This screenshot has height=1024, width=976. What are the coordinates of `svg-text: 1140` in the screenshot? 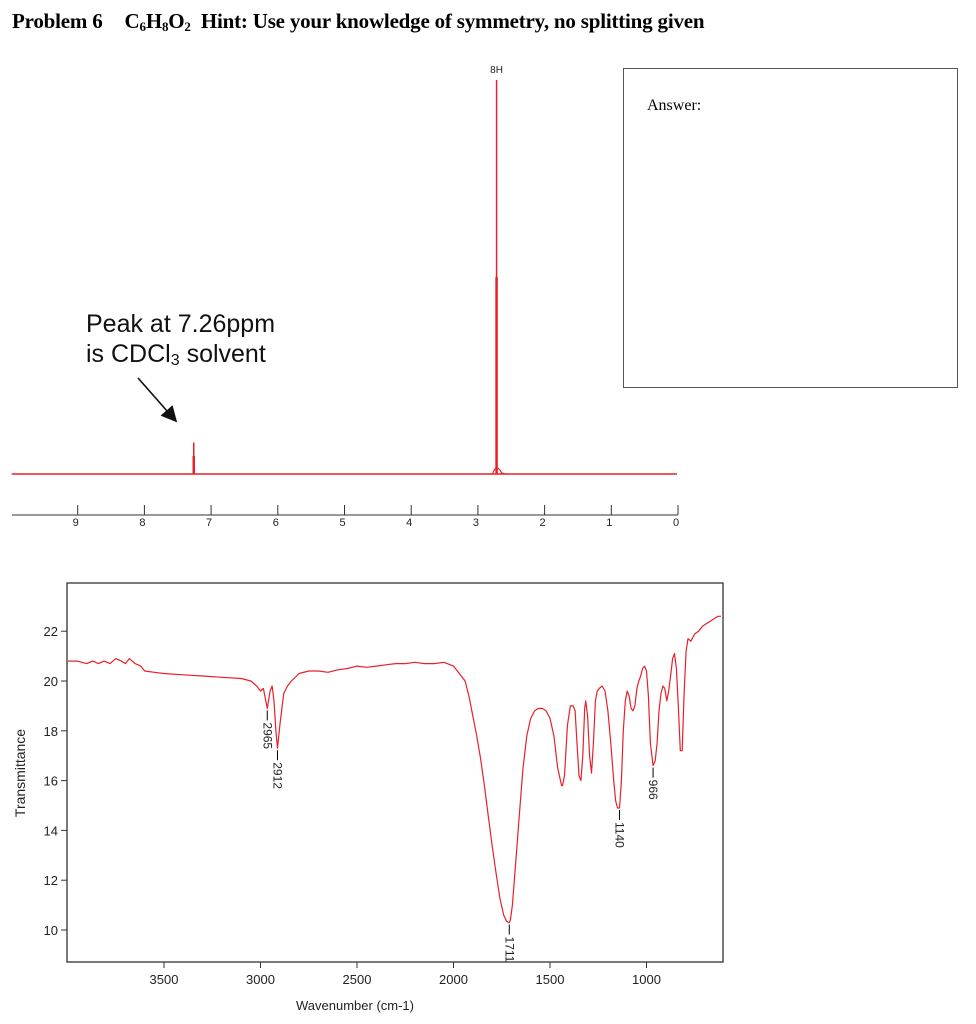 It's located at (619, 835).